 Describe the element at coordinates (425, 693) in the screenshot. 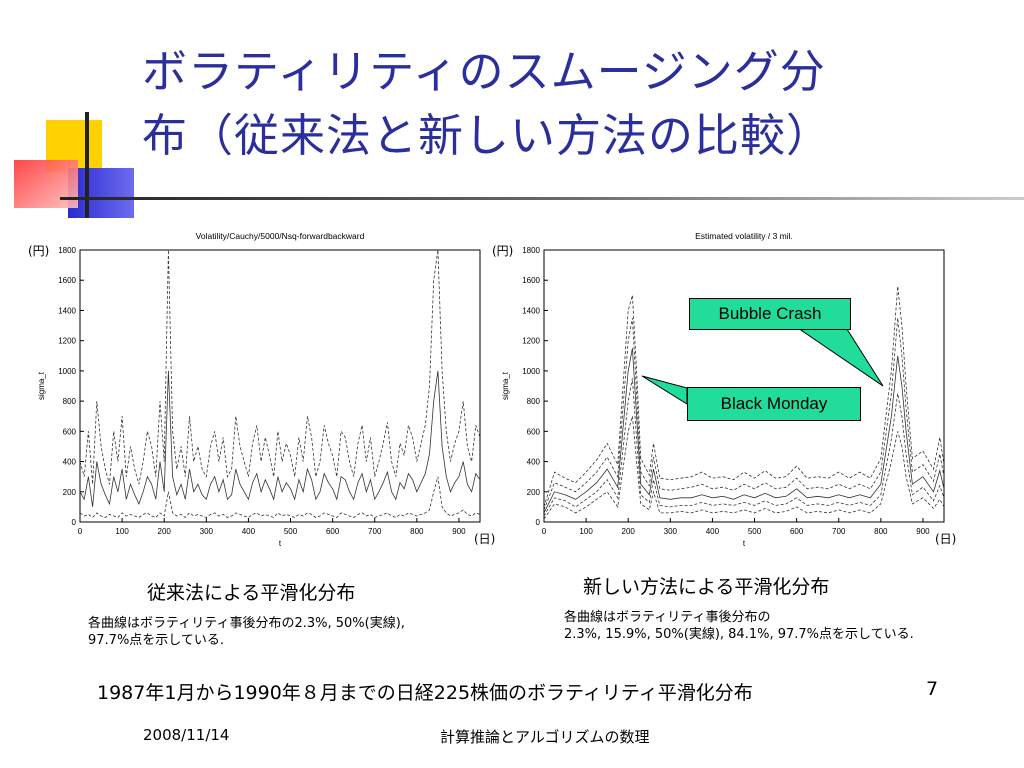

I see `slide-summary: 1987年1月から1990年８月までの日経225株価のボラティリティ平滑化分布` at that location.